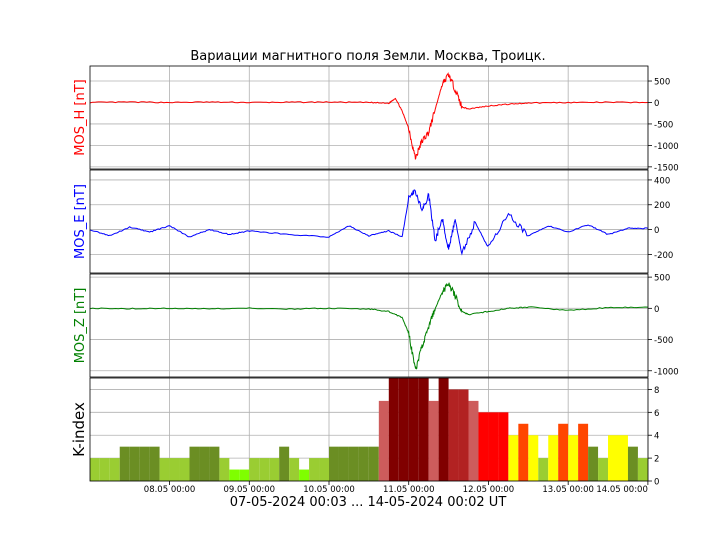 The height and width of the screenshot is (540, 720). What do you see at coordinates (250, 490) in the screenshot?
I see `x-tick-label: 09.05 00:00` at bounding box center [250, 490].